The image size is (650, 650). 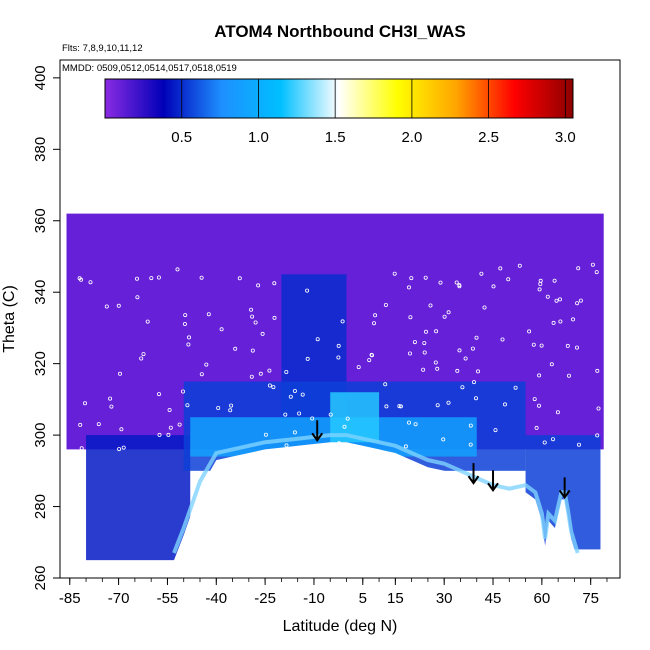 I want to click on x-tick-label: -55, so click(x=168, y=598).